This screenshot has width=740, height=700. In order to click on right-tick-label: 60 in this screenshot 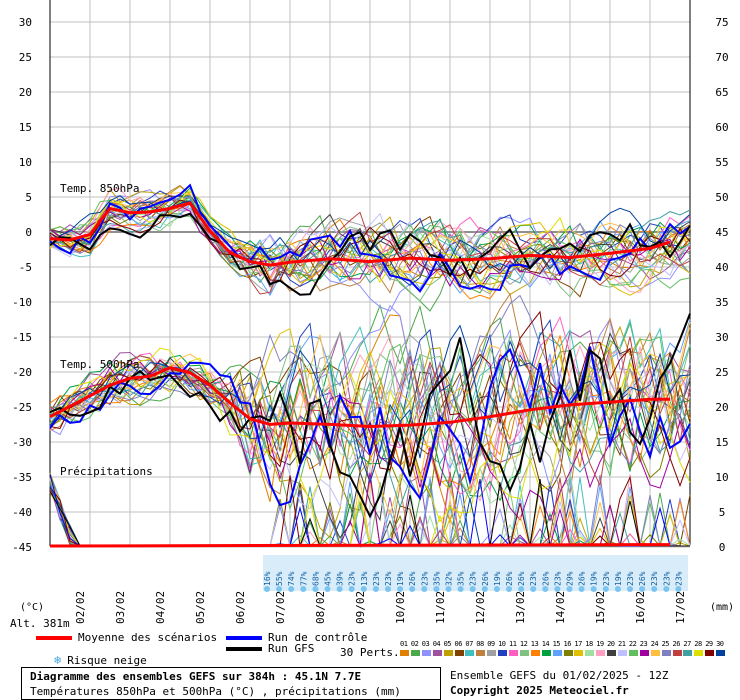, I will do `click(721, 127)`.